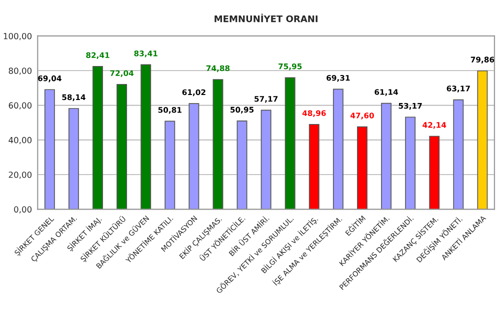 Image resolution: width=502 pixels, height=327 pixels. What do you see at coordinates (266, 18) in the screenshot?
I see `chart-title: MEMNUNİYET ORANI` at bounding box center [266, 18].